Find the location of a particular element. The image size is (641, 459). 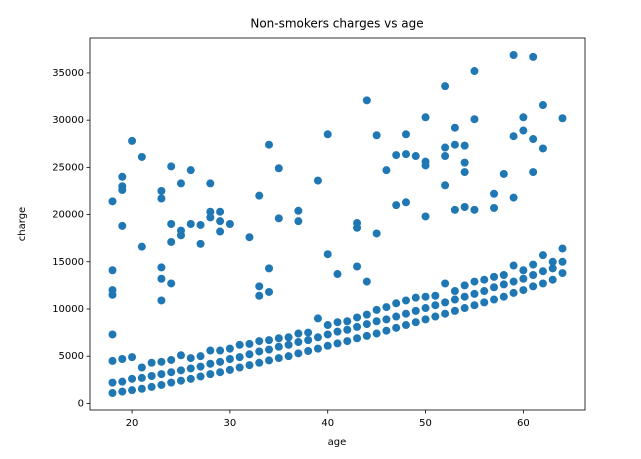

y-tick-label: 10000 is located at coordinates (68, 309).